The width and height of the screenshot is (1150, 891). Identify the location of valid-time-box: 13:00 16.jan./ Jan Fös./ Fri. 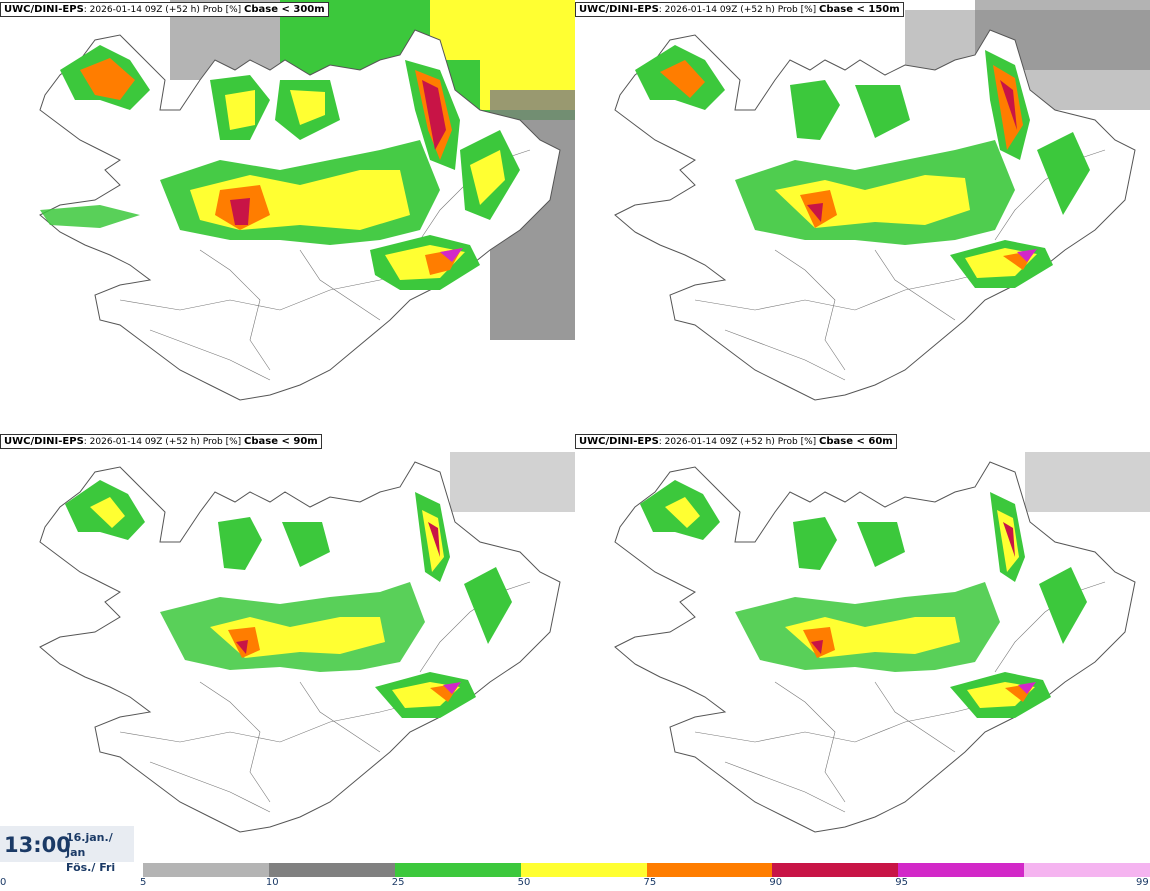
(67, 850).